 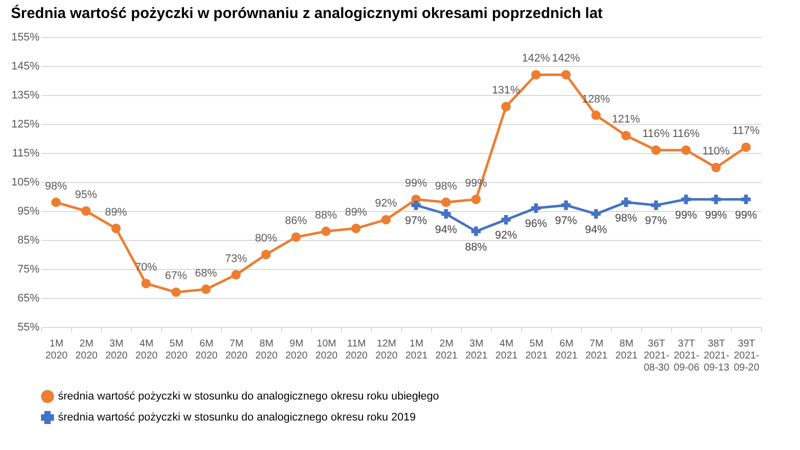 What do you see at coordinates (536, 58) in the screenshot?
I see `data-label: 142%` at bounding box center [536, 58].